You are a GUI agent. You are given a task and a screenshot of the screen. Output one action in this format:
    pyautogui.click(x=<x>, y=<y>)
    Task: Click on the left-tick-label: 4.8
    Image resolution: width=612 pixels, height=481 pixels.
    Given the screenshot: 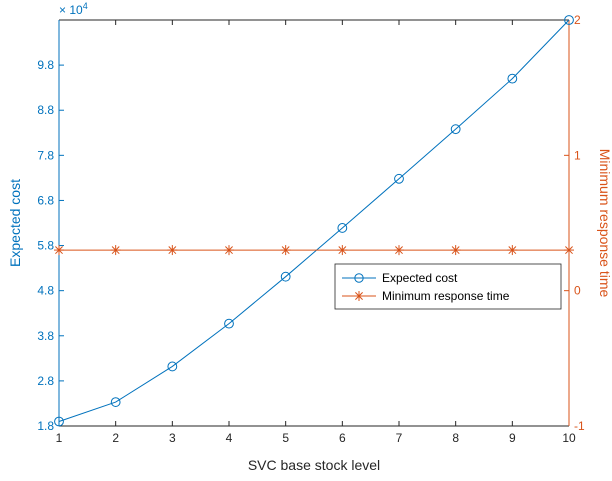 What is the action you would take?
    pyautogui.click(x=45, y=291)
    